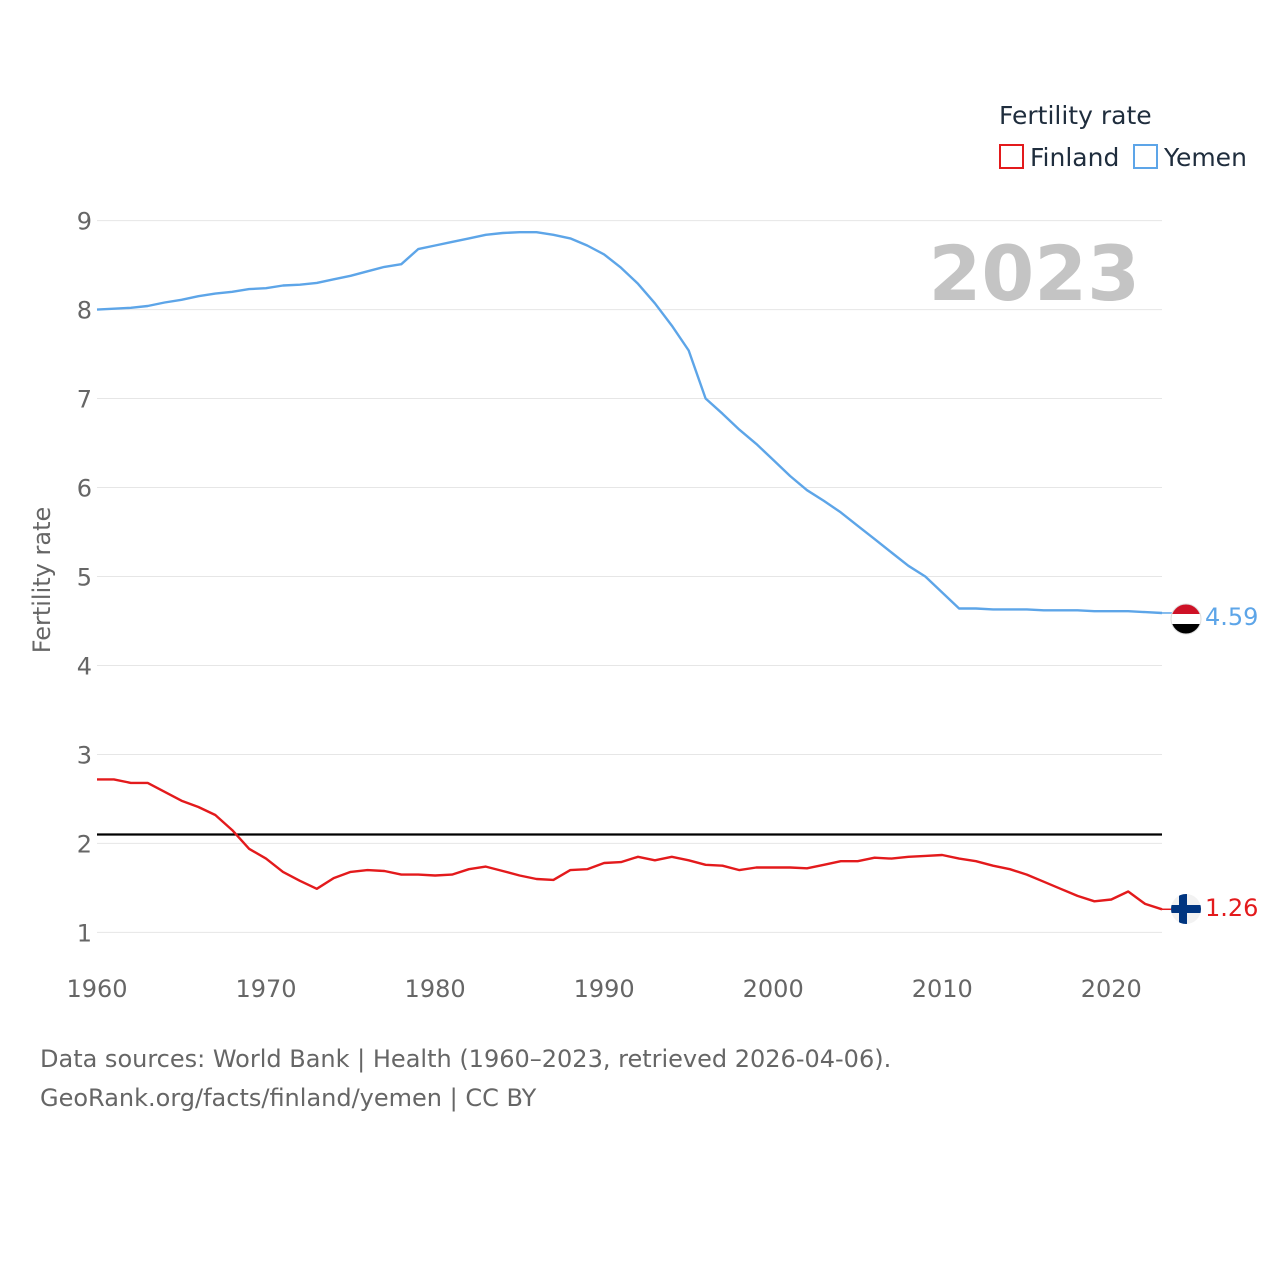 The image size is (1280, 1280). What do you see at coordinates (84, 489) in the screenshot?
I see `y-tick-label-6: 6` at bounding box center [84, 489].